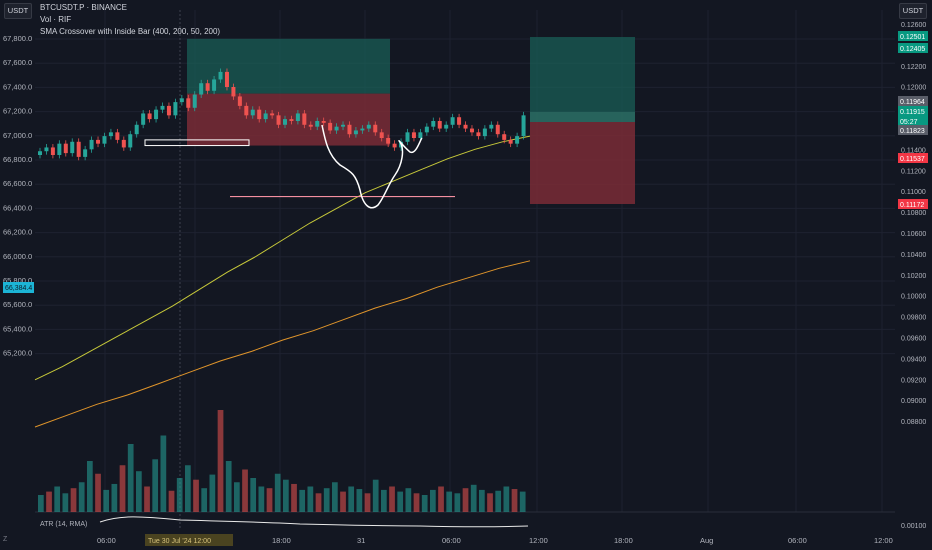 The image size is (932, 550). What do you see at coordinates (913, 255) in the screenshot?
I see `right-axis-tick: 0.10400` at bounding box center [913, 255].